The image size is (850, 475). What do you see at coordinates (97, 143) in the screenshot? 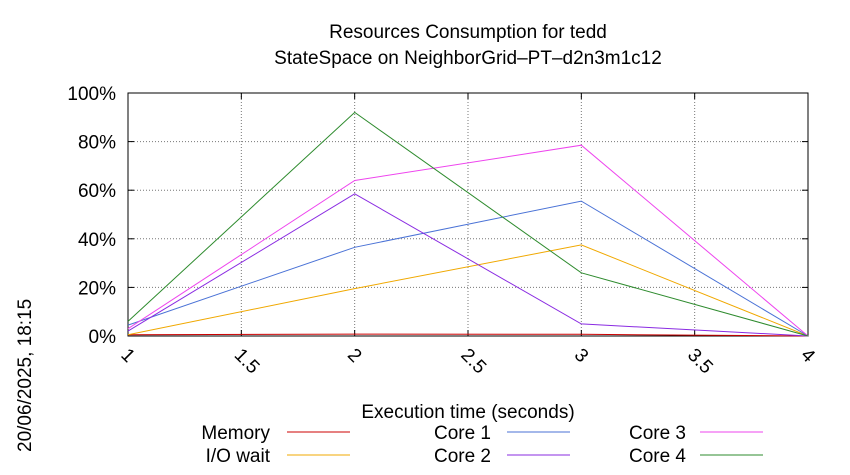
I see `y-tick-label: 80%` at bounding box center [97, 143].